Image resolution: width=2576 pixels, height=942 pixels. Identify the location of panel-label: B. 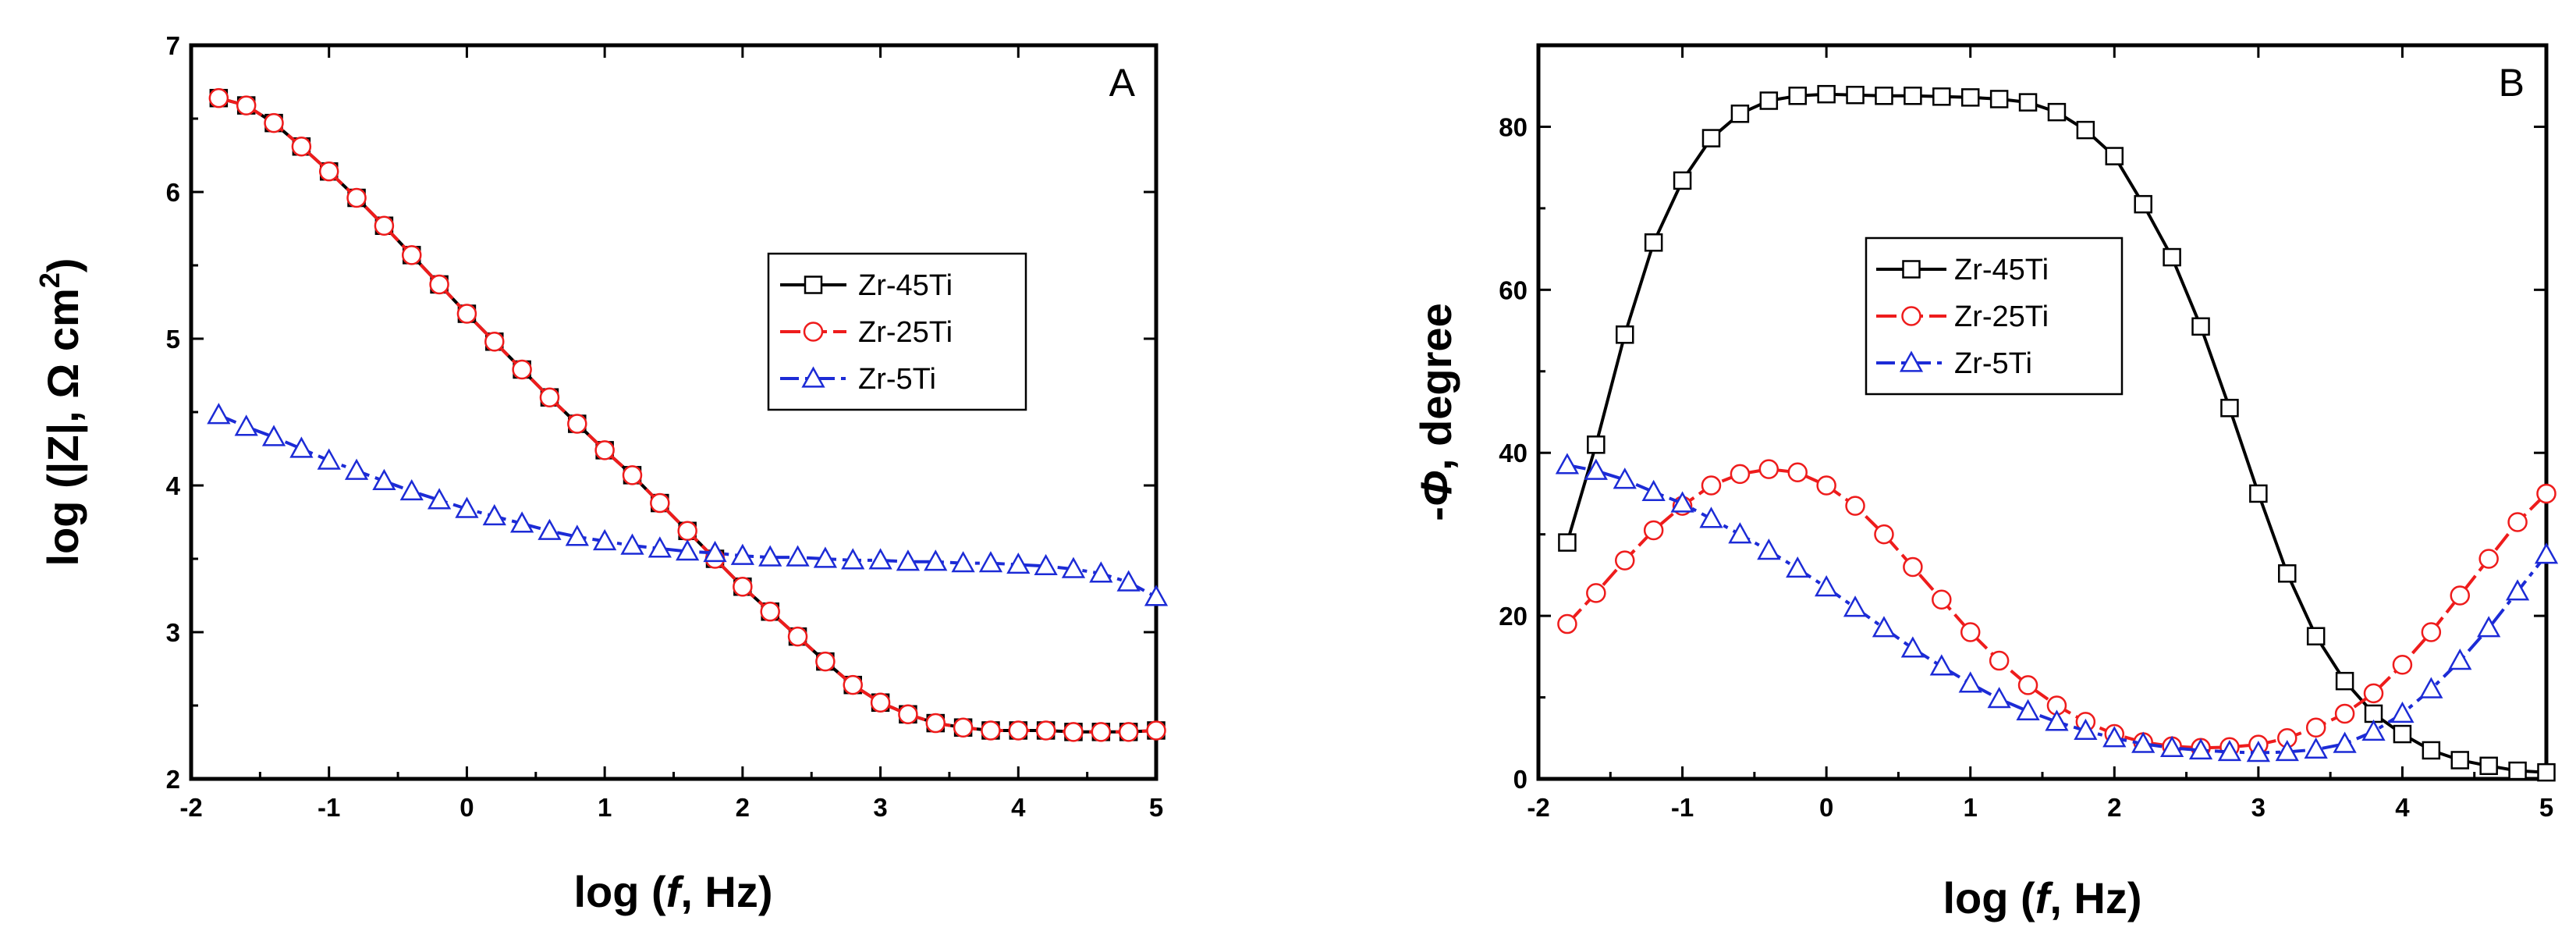
(2512, 83).